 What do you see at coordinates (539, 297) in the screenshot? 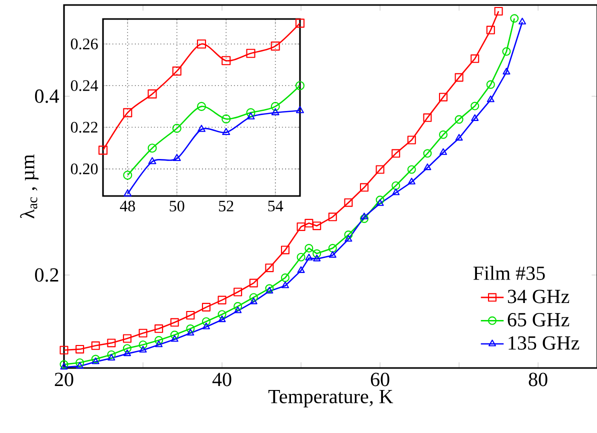
I see `legend-label: 34 GHz` at bounding box center [539, 297].